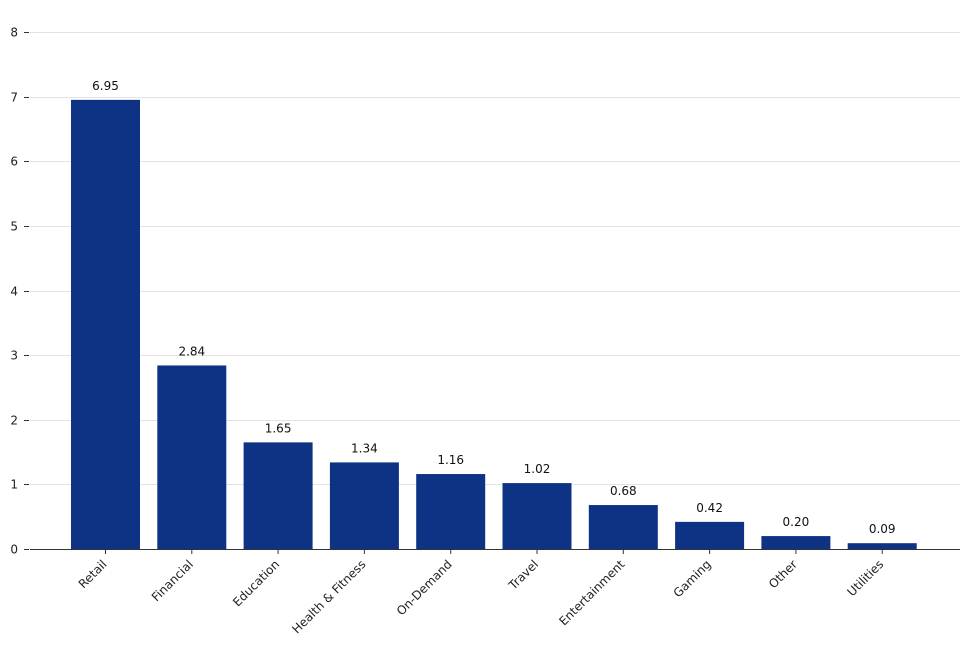 The height and width of the screenshot is (649, 968). Describe the element at coordinates (783, 574) in the screenshot. I see `x-tick-label: Other` at that location.